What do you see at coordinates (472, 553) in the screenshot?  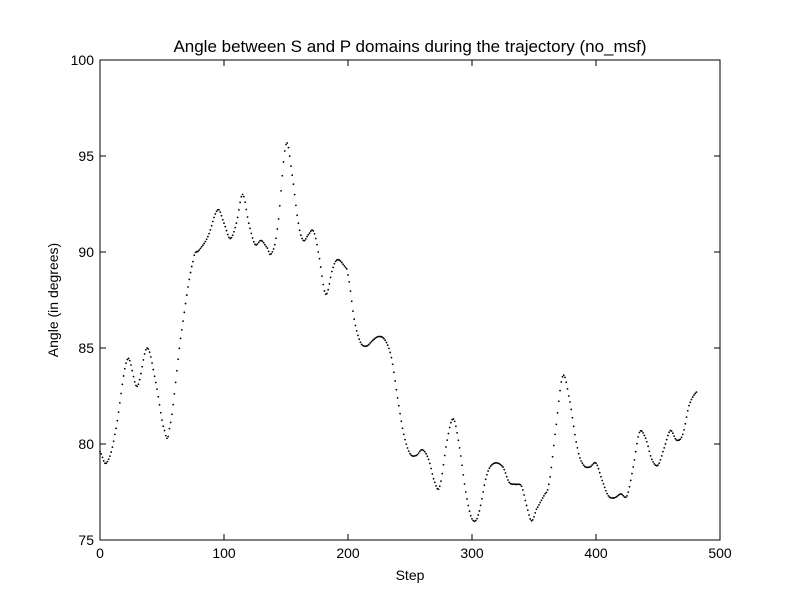 I see `x-tick-label: 300` at bounding box center [472, 553].